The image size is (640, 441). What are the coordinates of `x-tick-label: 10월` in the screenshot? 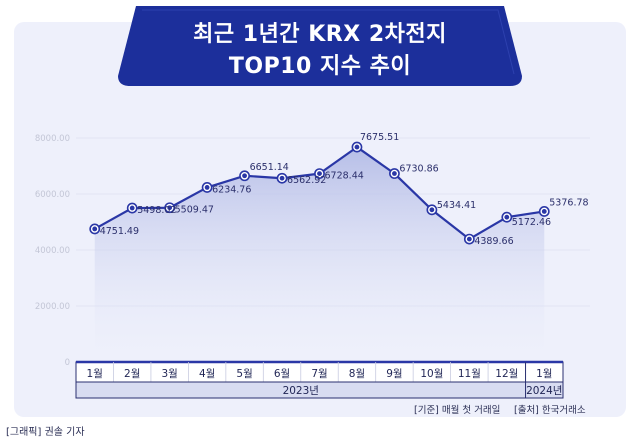 It's located at (431, 374).